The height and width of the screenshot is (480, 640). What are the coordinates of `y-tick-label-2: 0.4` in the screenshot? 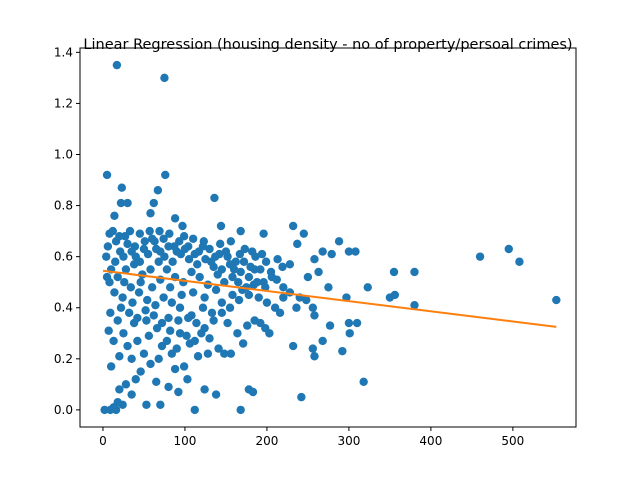 It's located at (63, 308).